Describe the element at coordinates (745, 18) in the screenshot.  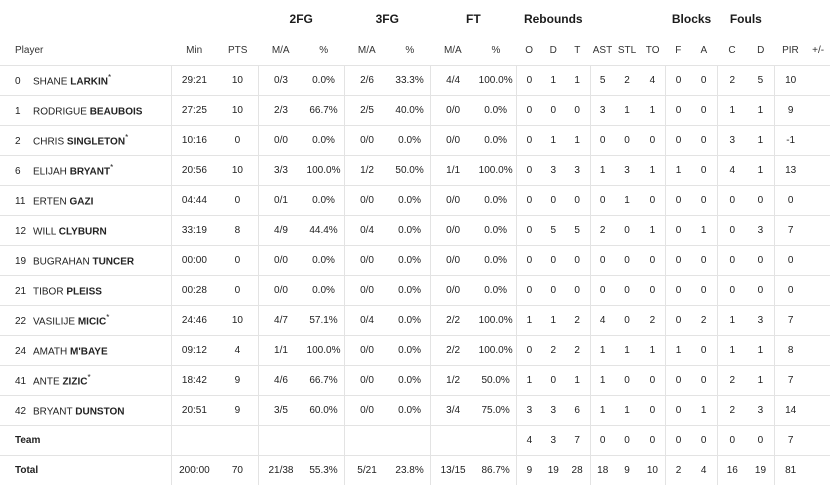
I see `group-header-fouls: Fouls` at that location.